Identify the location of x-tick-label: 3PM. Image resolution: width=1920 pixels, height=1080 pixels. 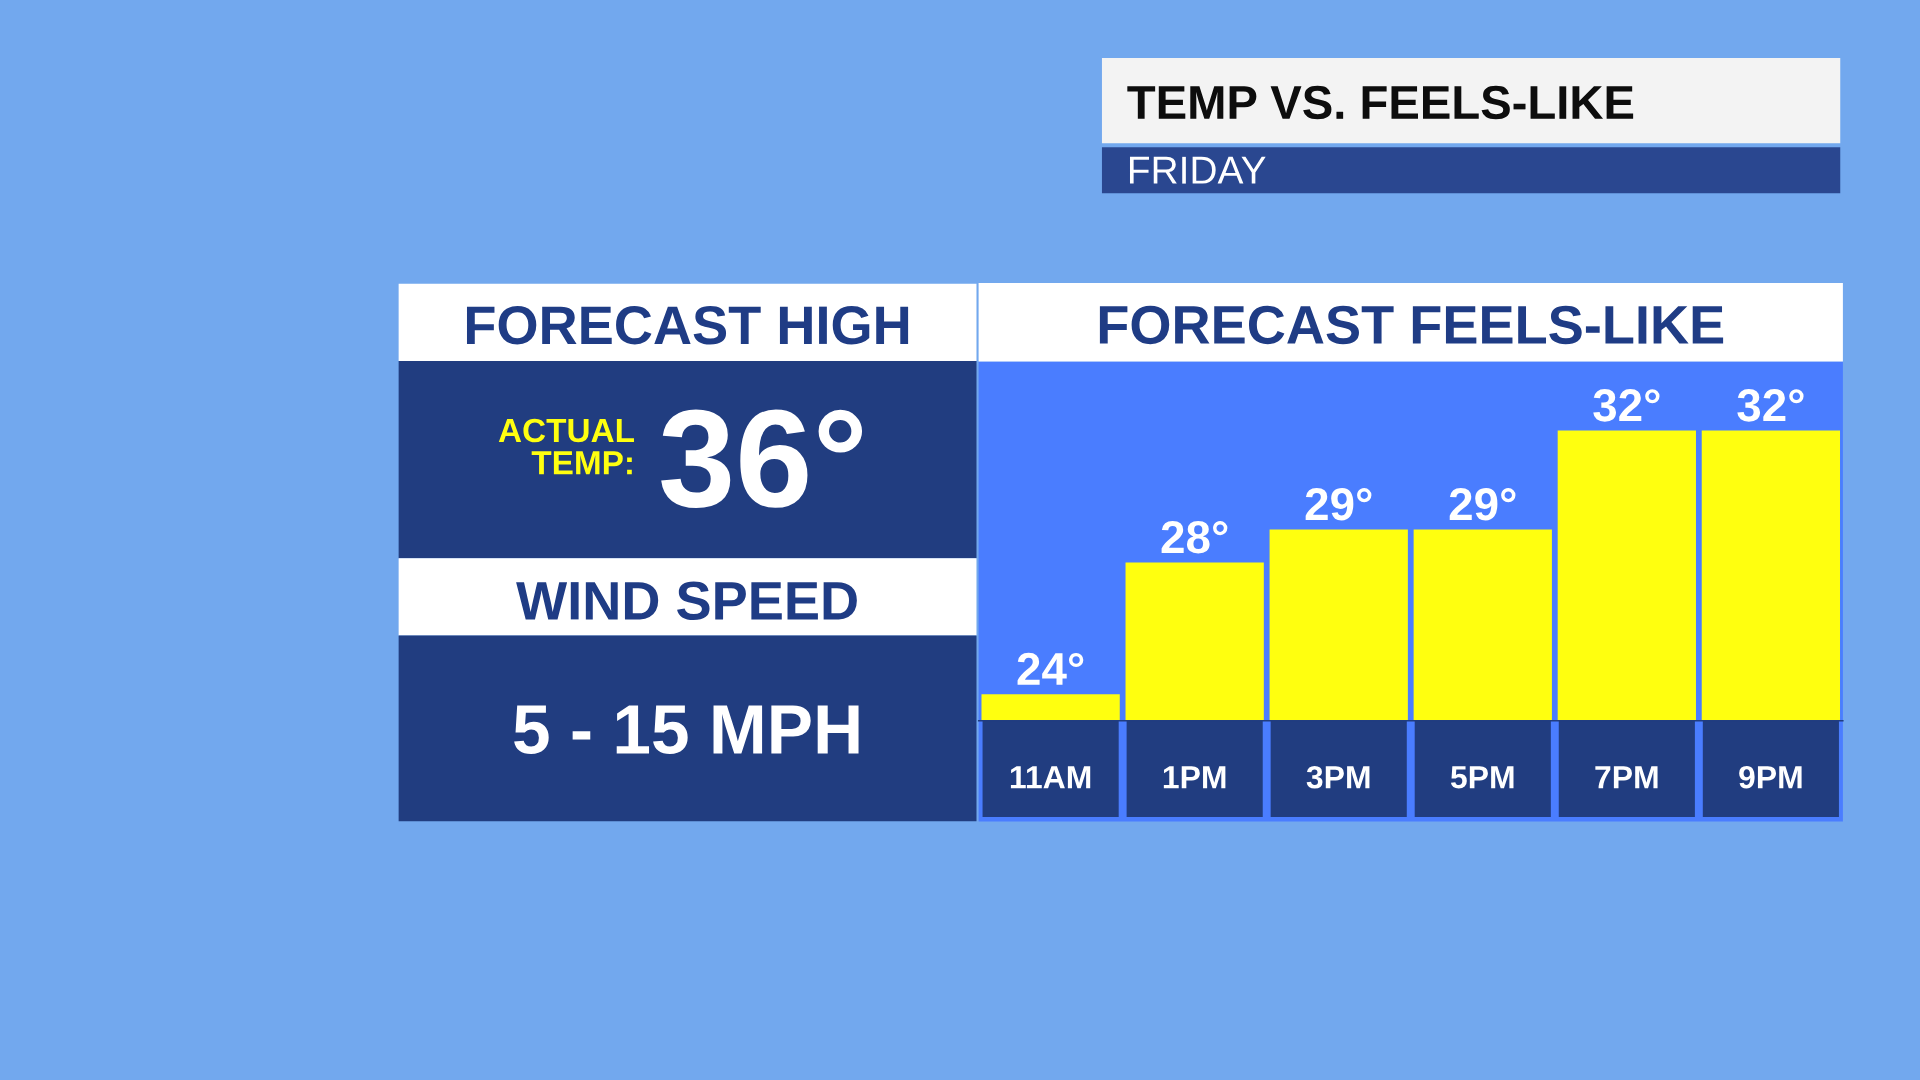
(1338, 777).